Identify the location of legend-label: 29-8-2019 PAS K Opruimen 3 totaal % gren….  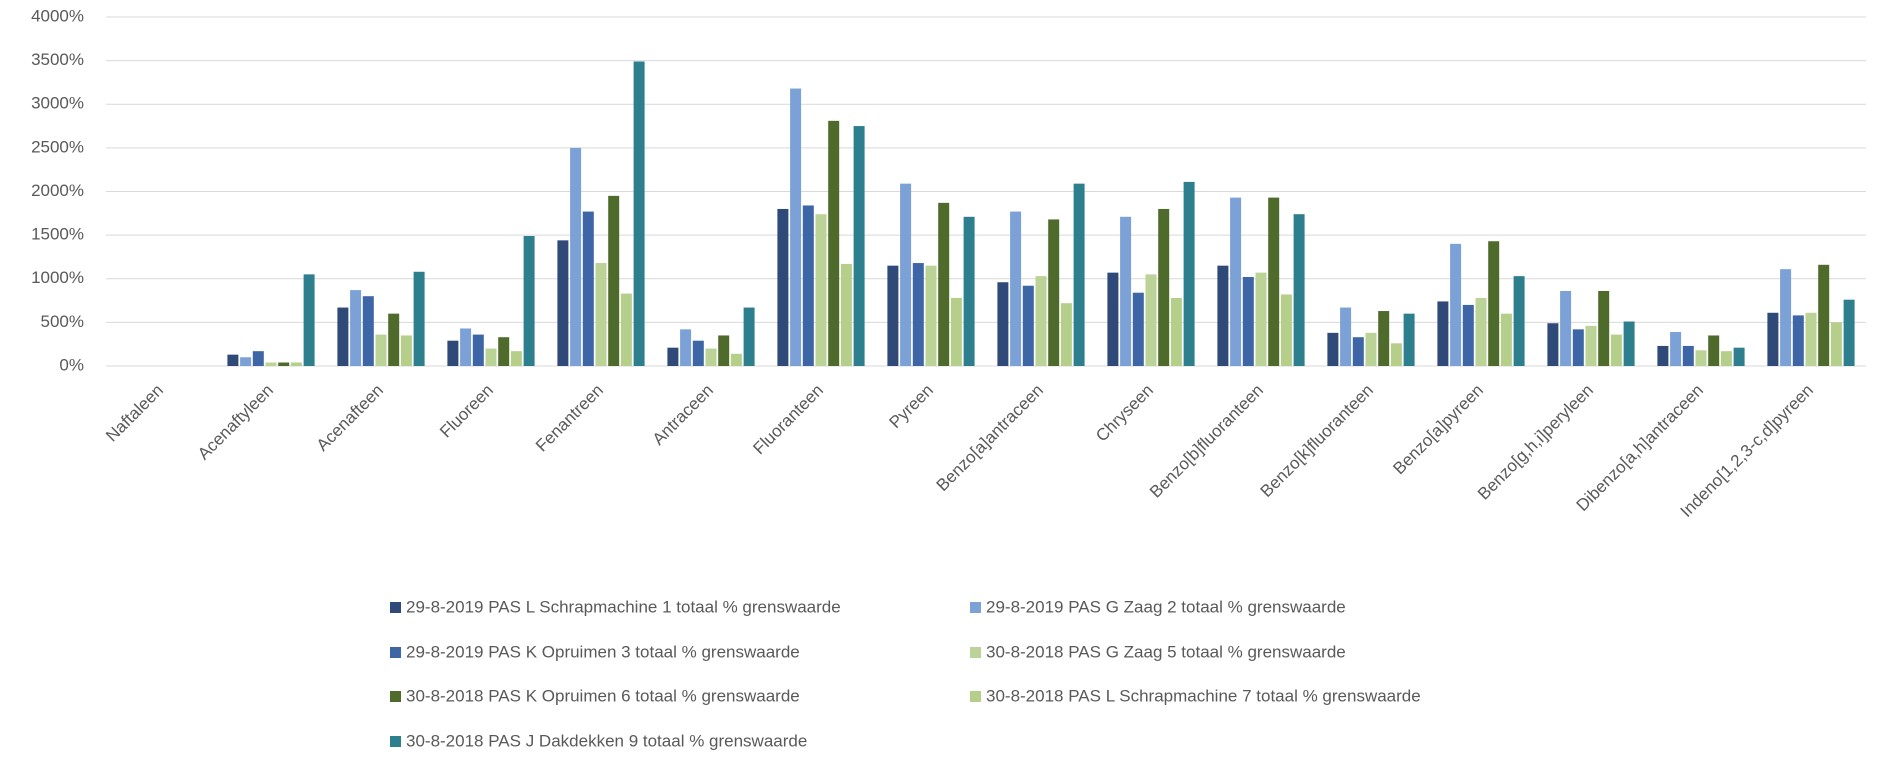
(603, 651).